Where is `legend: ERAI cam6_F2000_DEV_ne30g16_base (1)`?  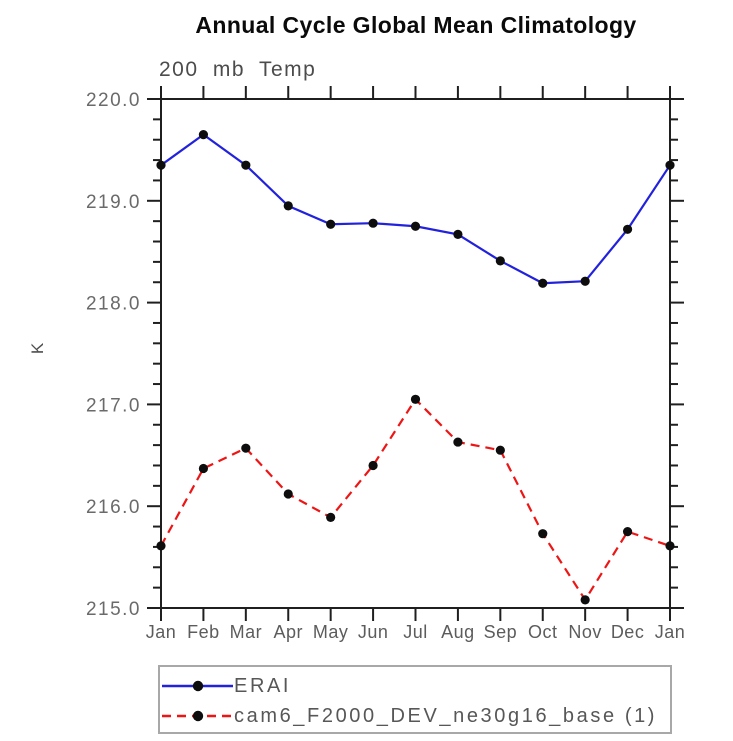
legend: ERAI cam6_F2000_DEV_ne30g16_base (1) is located at coordinates (415, 699).